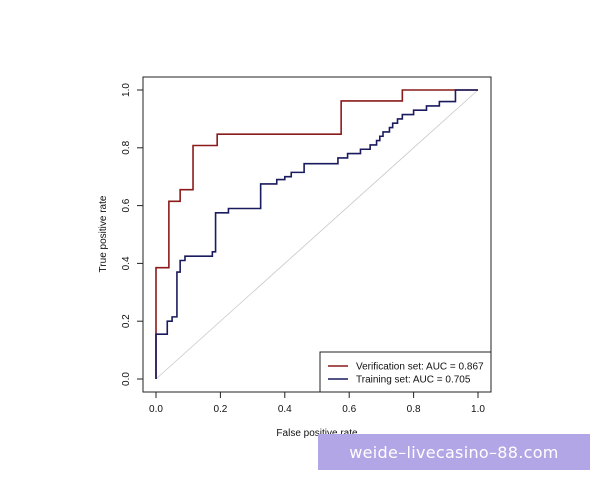  What do you see at coordinates (126, 379) in the screenshot?
I see `y-tick-label: 0.0` at bounding box center [126, 379].